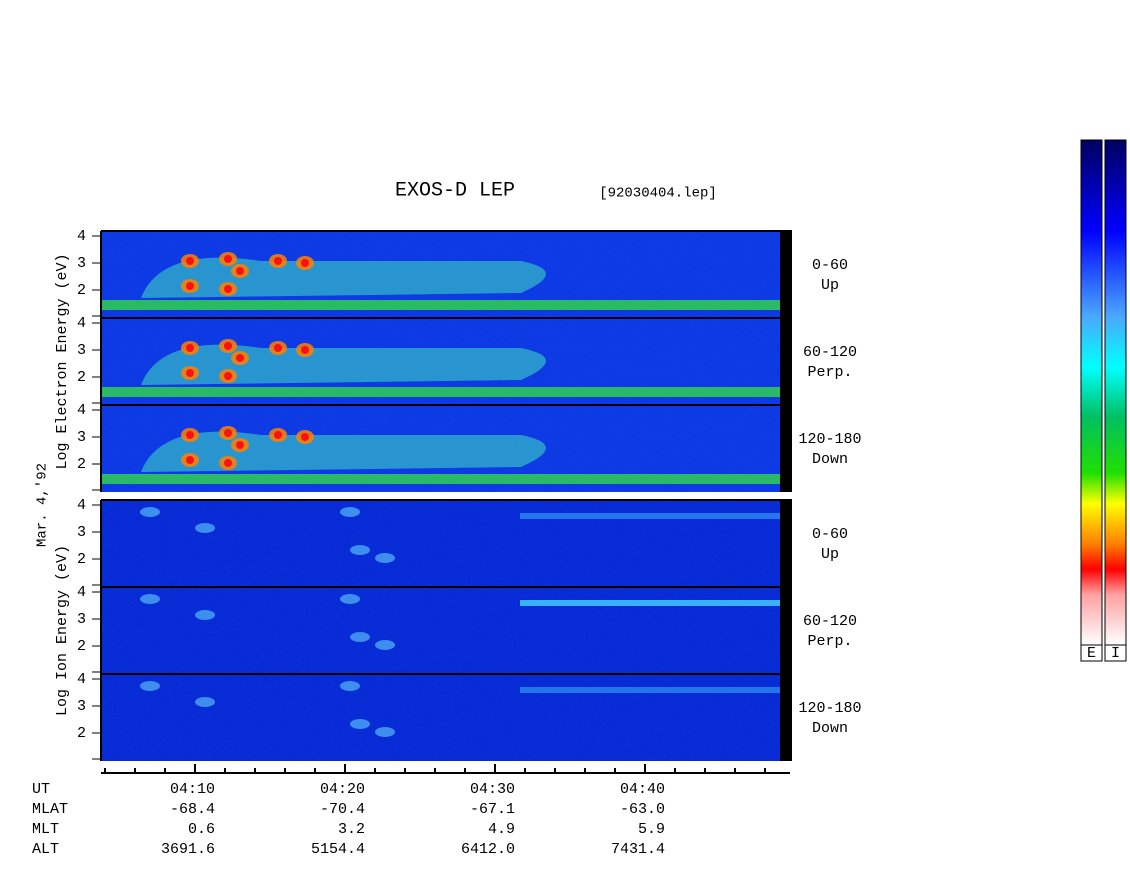 The width and height of the screenshot is (1130, 880). I want to click on row-value: -70.4, so click(342, 809).